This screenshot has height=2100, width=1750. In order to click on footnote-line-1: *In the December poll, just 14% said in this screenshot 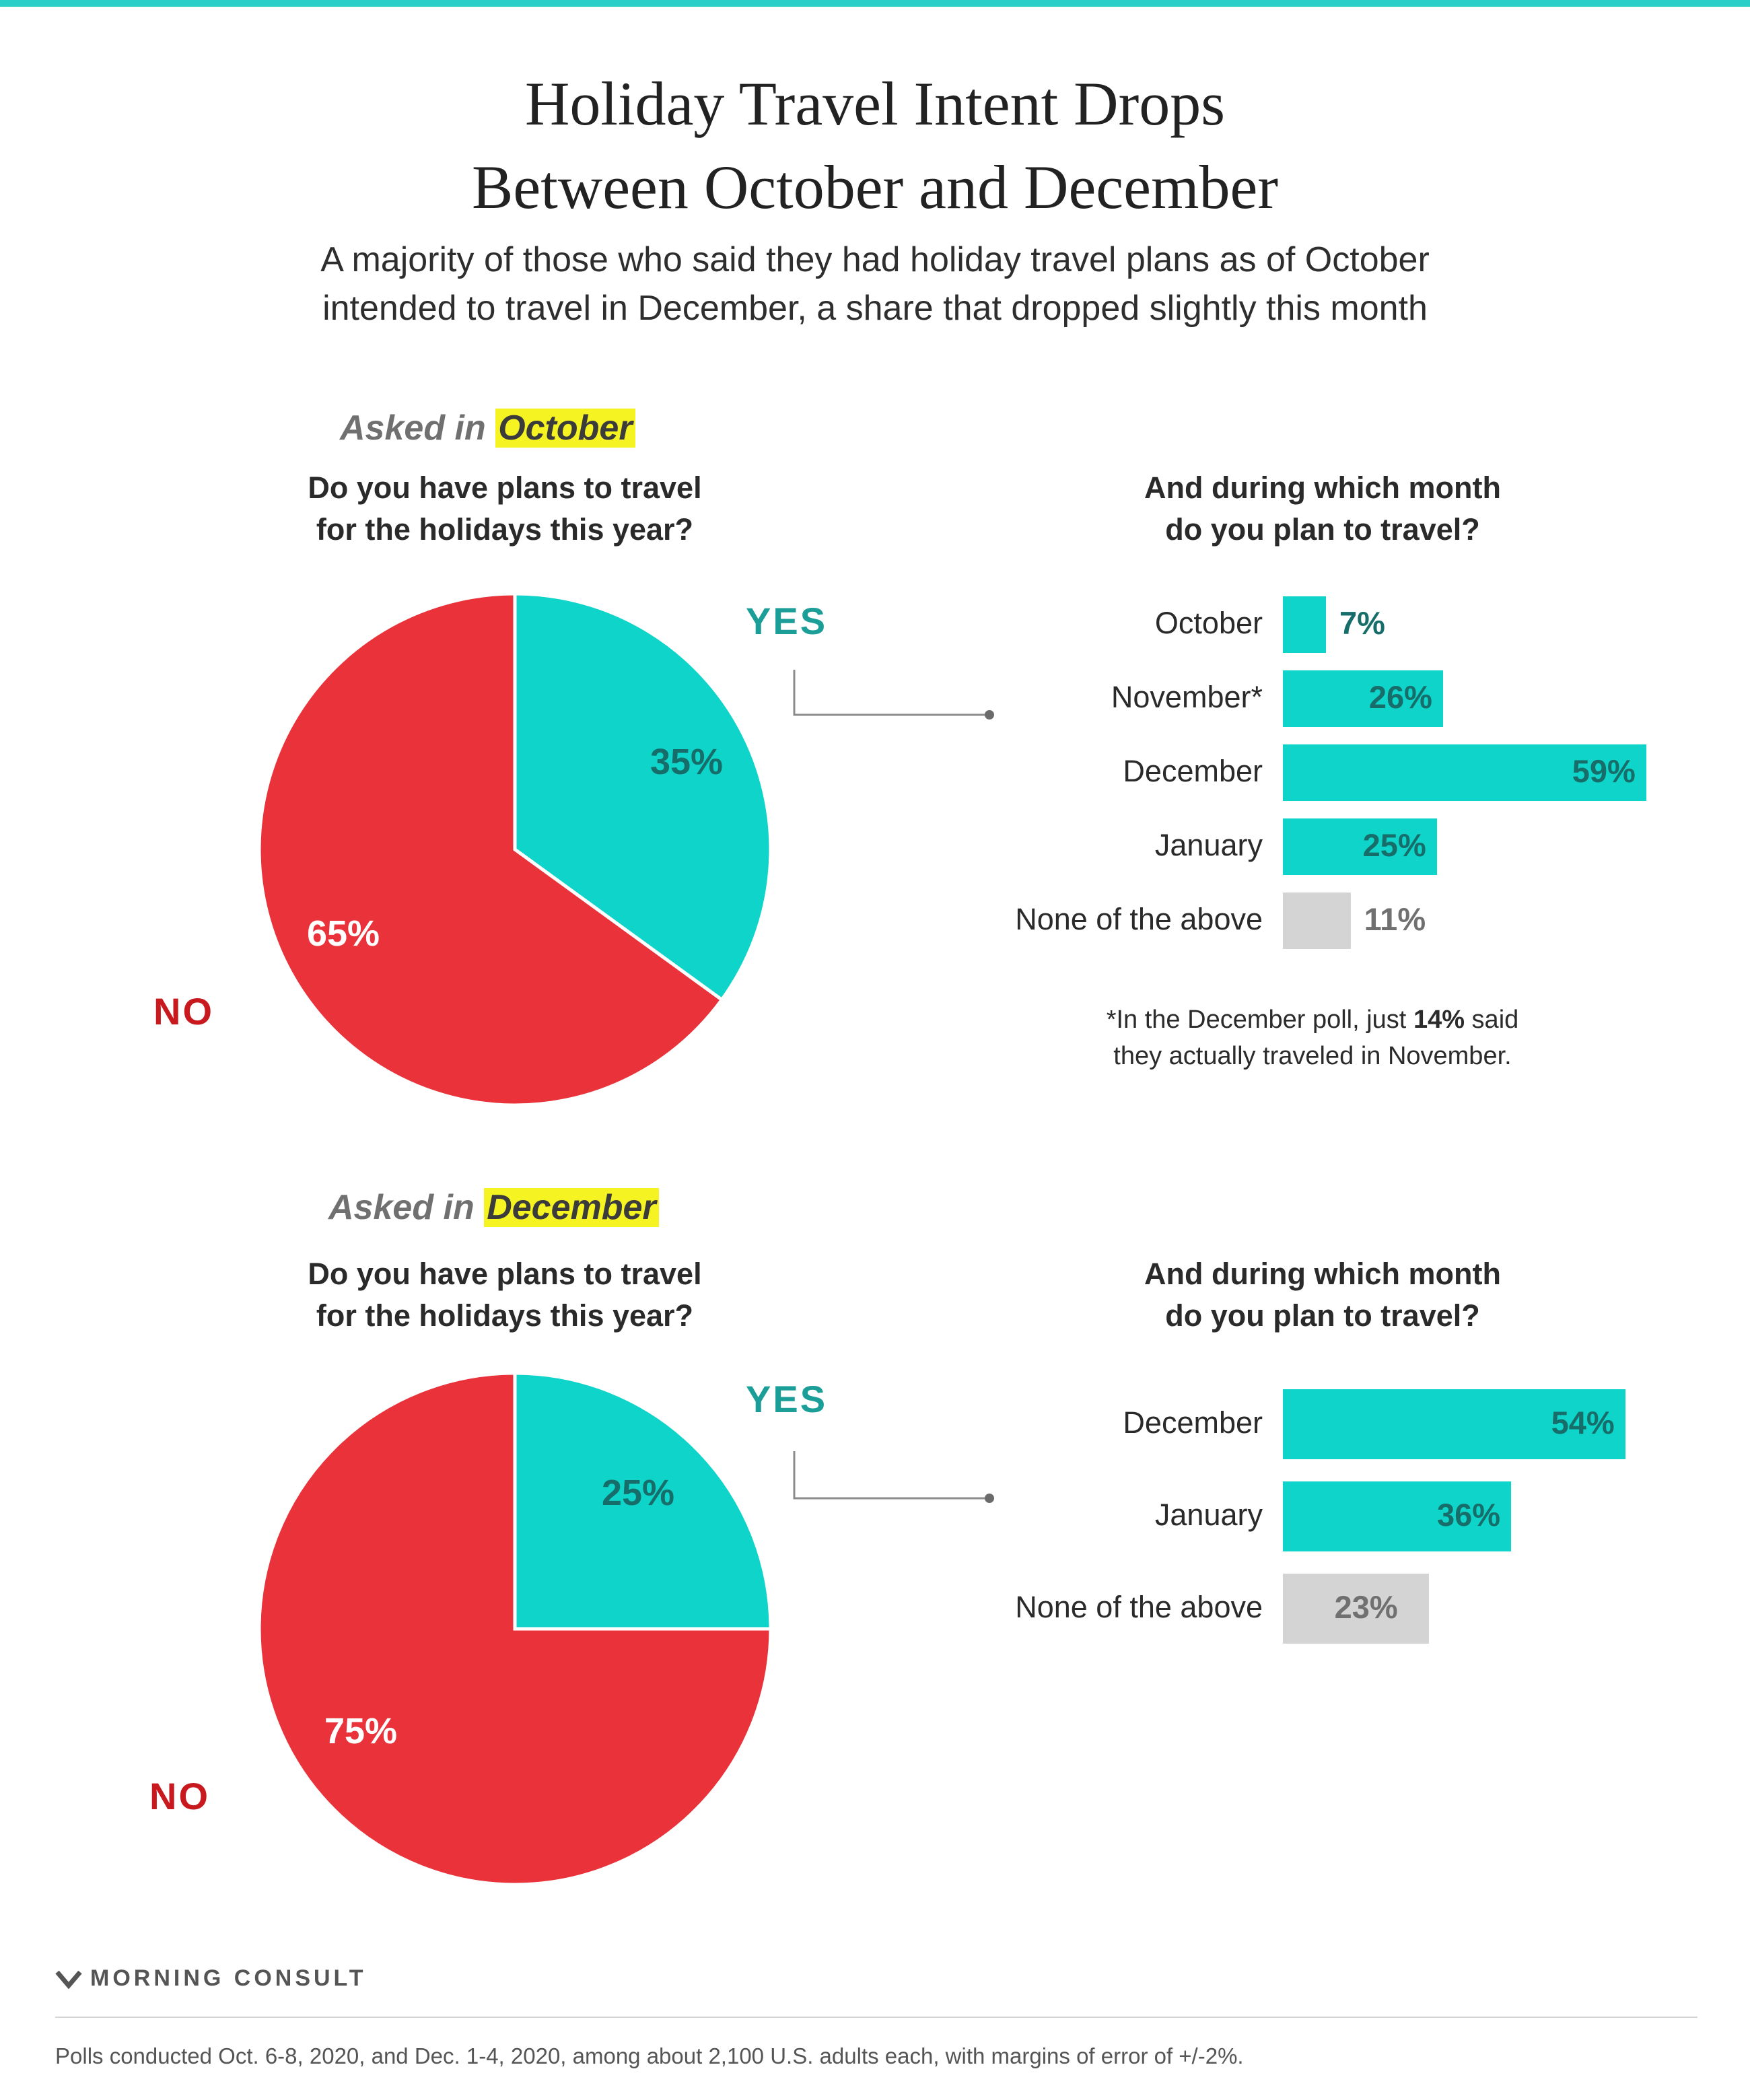, I will do `click(1312, 1020)`.